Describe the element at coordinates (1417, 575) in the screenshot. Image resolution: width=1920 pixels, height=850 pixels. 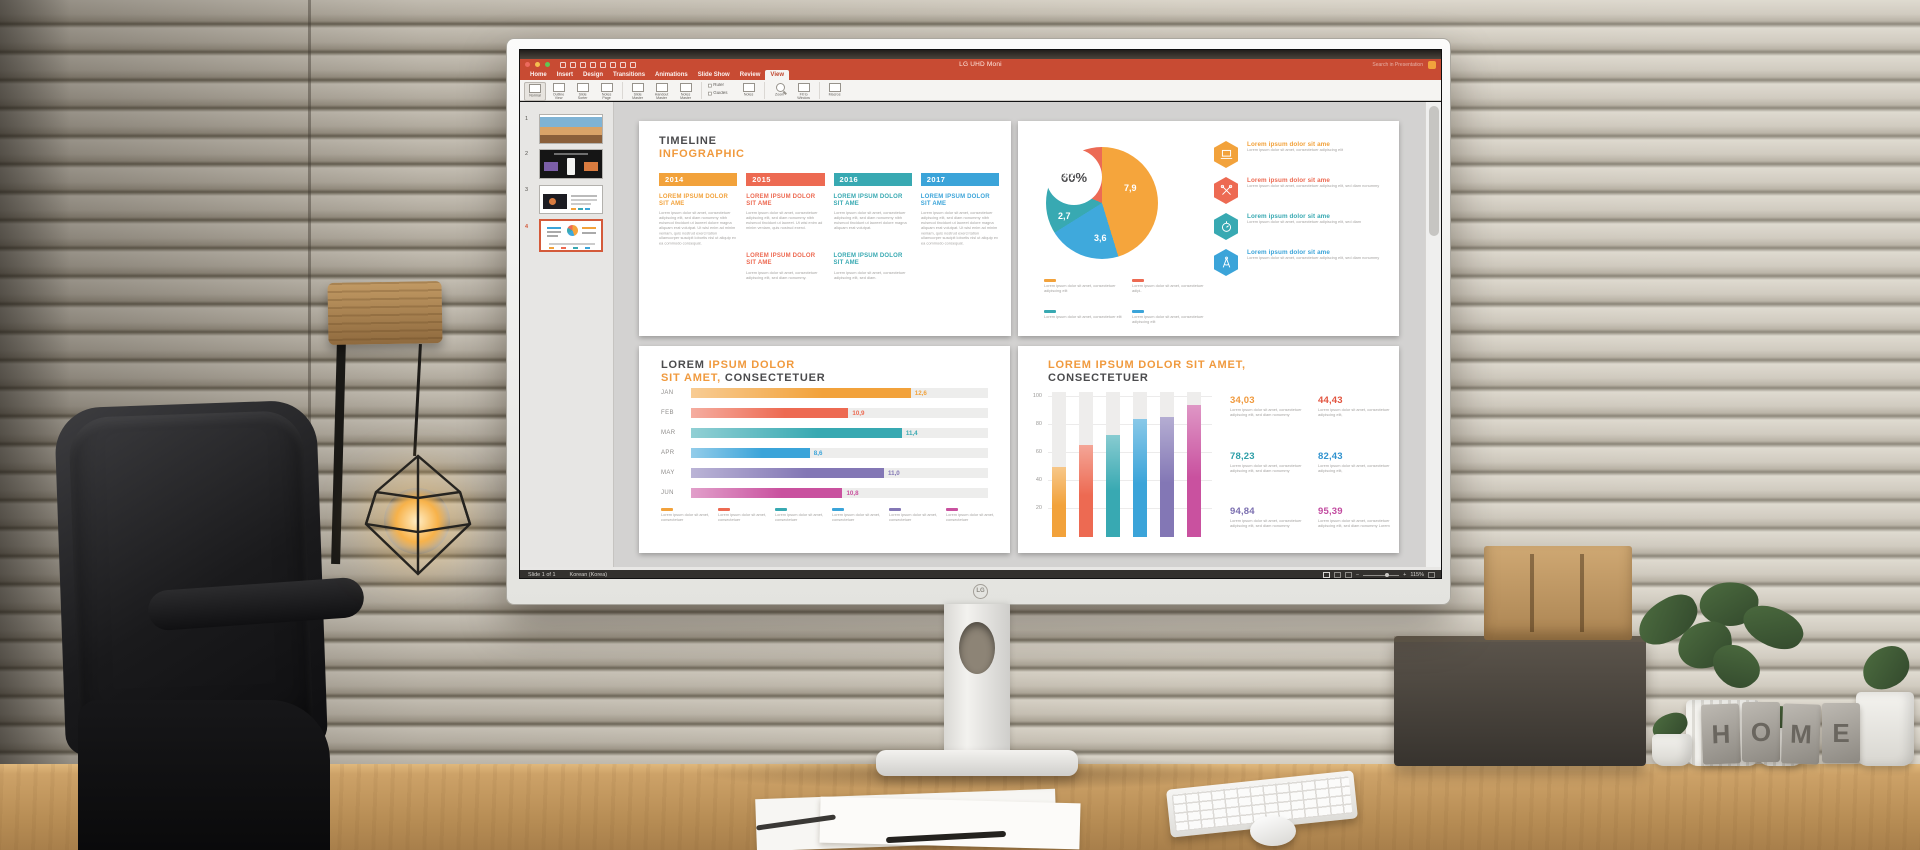
I see `zoom-percentage: 115%` at that location.